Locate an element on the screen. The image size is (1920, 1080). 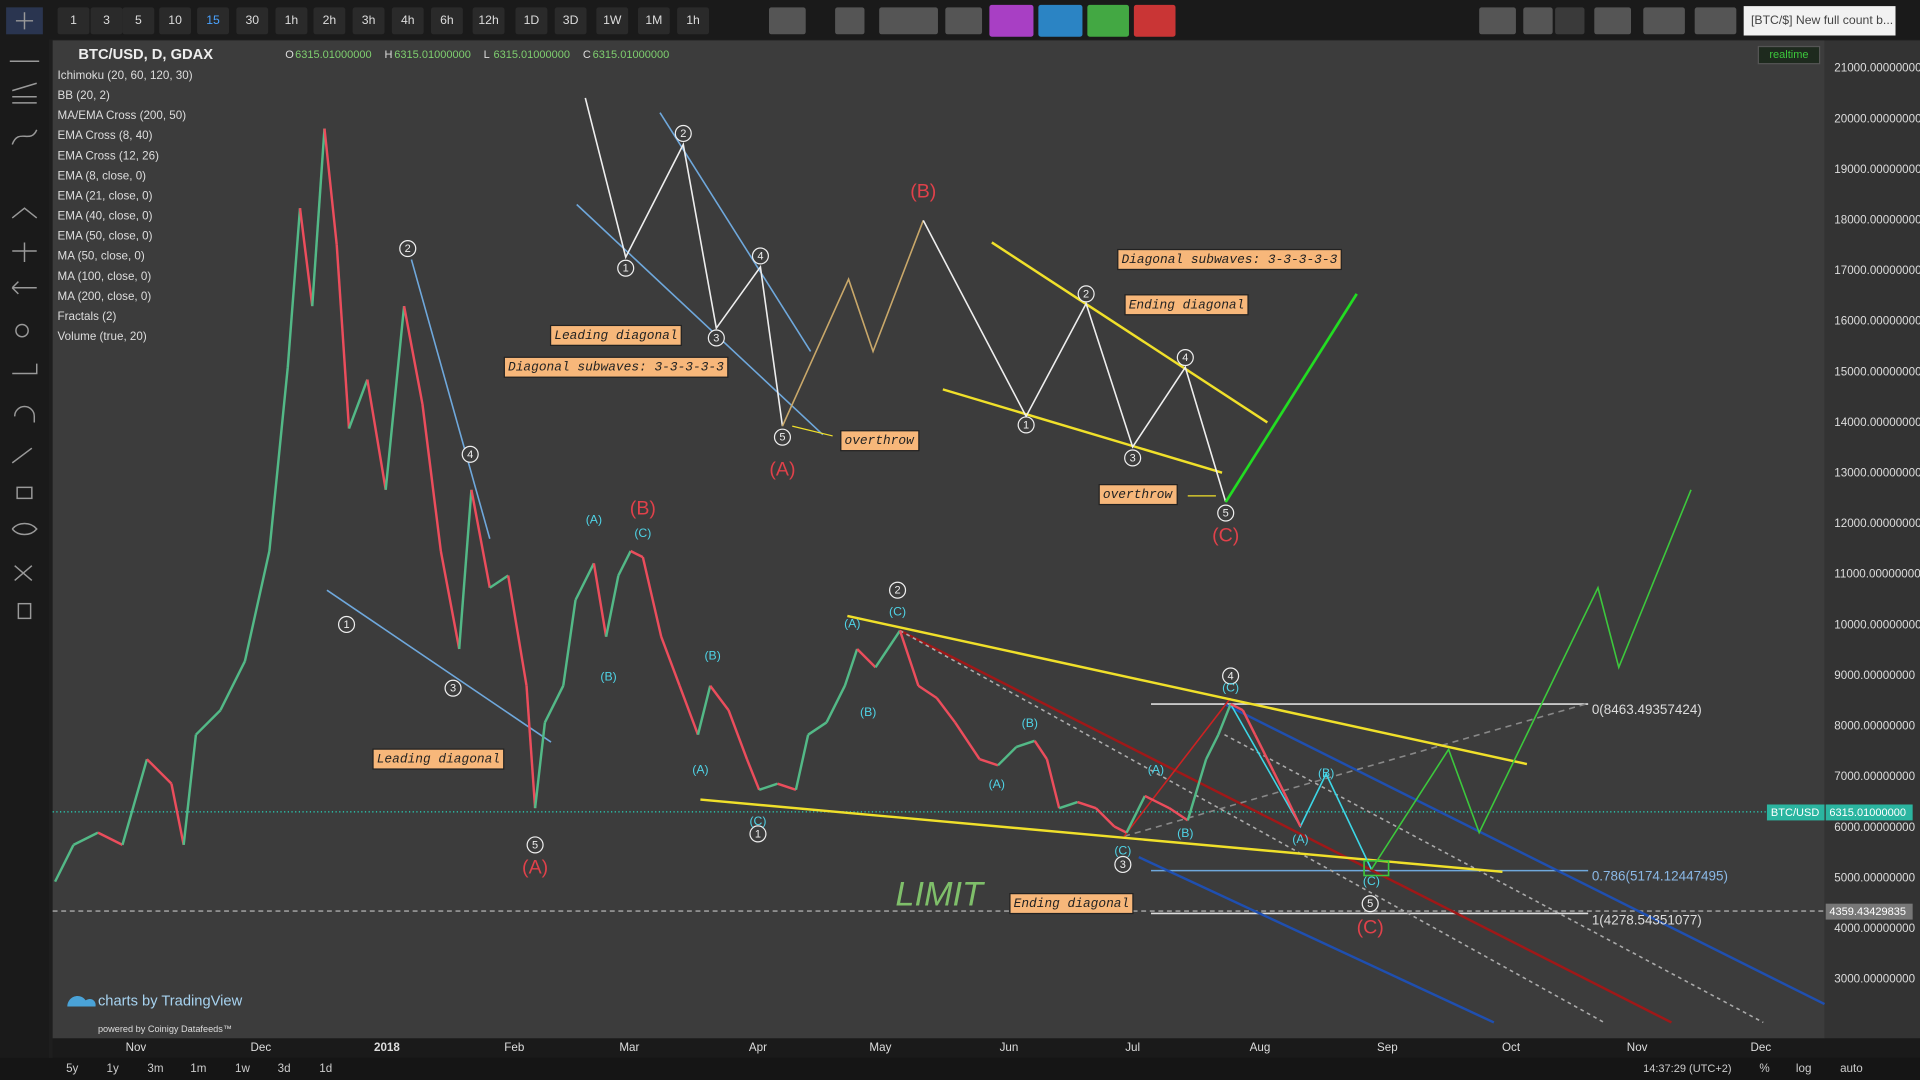
indicators-button is located at coordinates (908, 21).